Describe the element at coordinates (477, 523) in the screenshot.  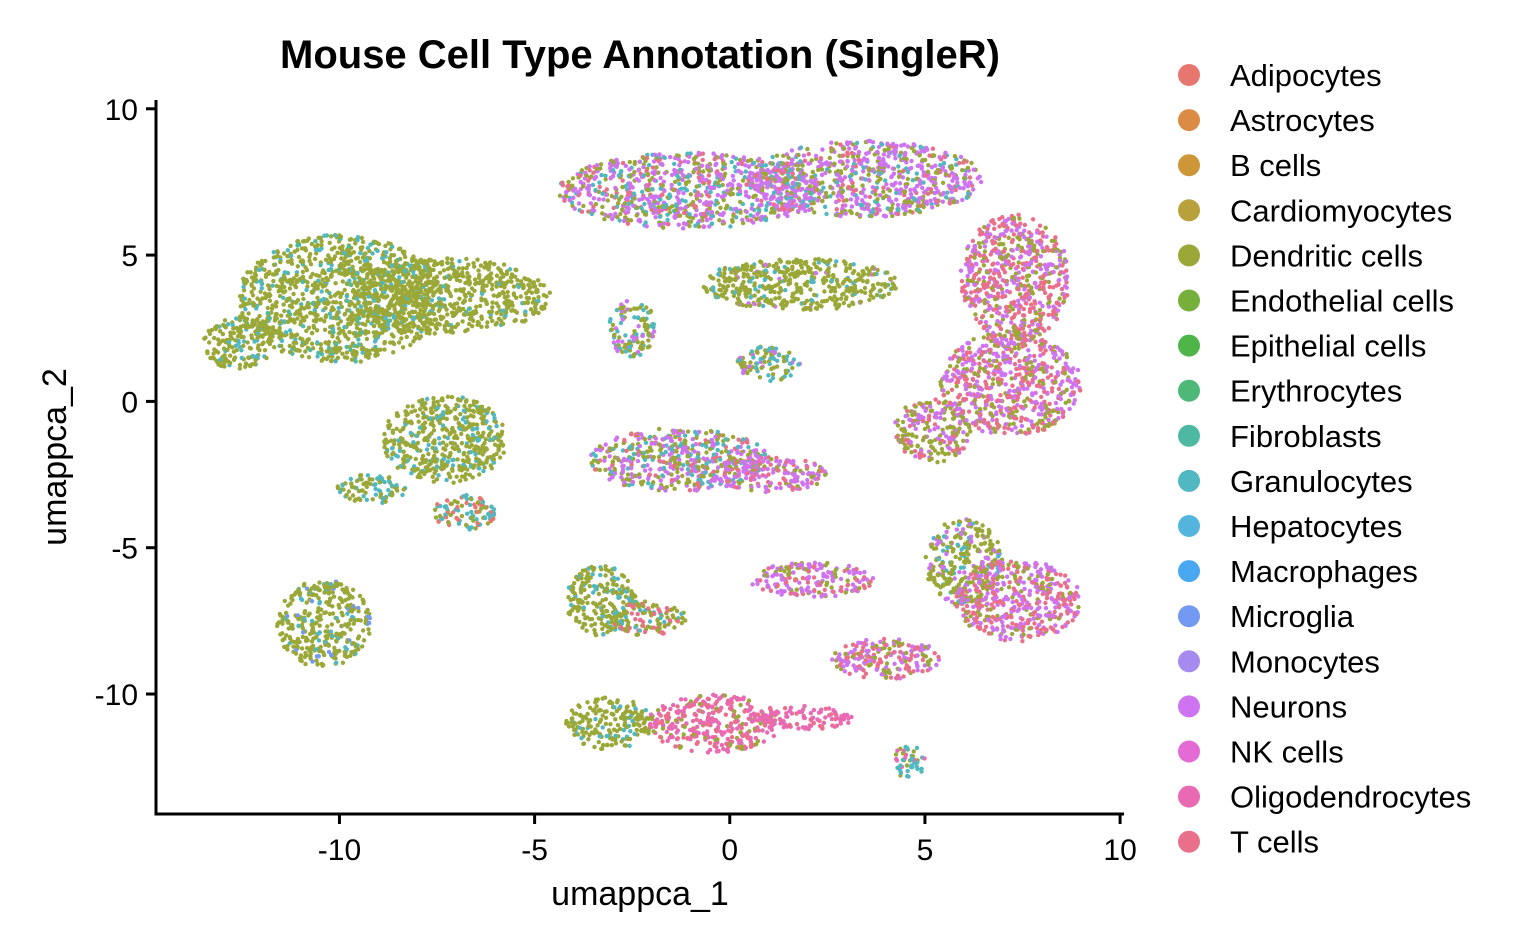
I see `point-adipocytes` at that location.